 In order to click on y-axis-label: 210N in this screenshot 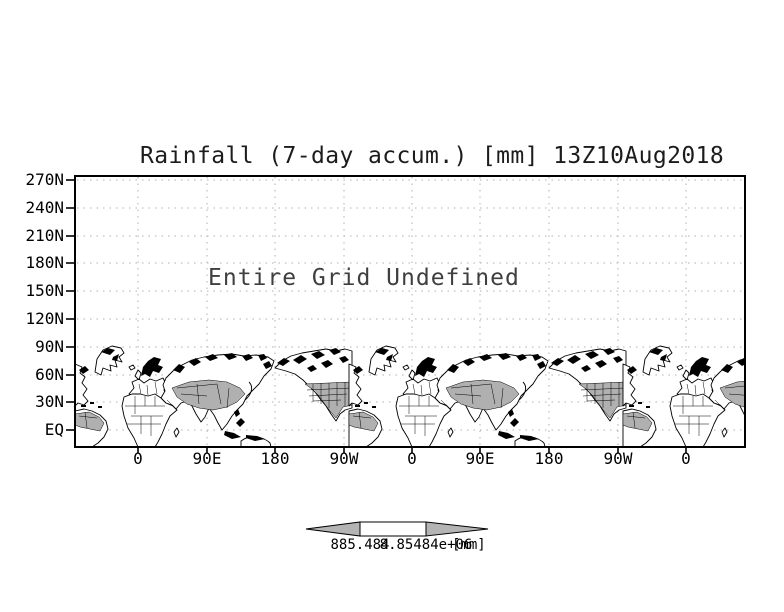, I will do `click(44, 235)`.